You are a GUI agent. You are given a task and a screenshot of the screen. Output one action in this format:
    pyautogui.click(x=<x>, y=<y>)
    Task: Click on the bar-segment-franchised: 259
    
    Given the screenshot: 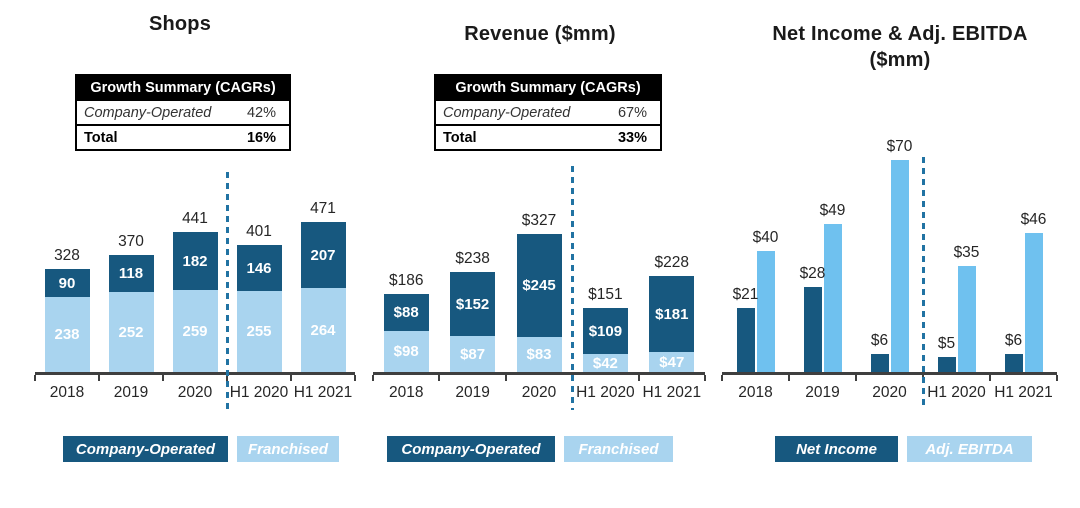 What is the action you would take?
    pyautogui.click(x=195, y=331)
    